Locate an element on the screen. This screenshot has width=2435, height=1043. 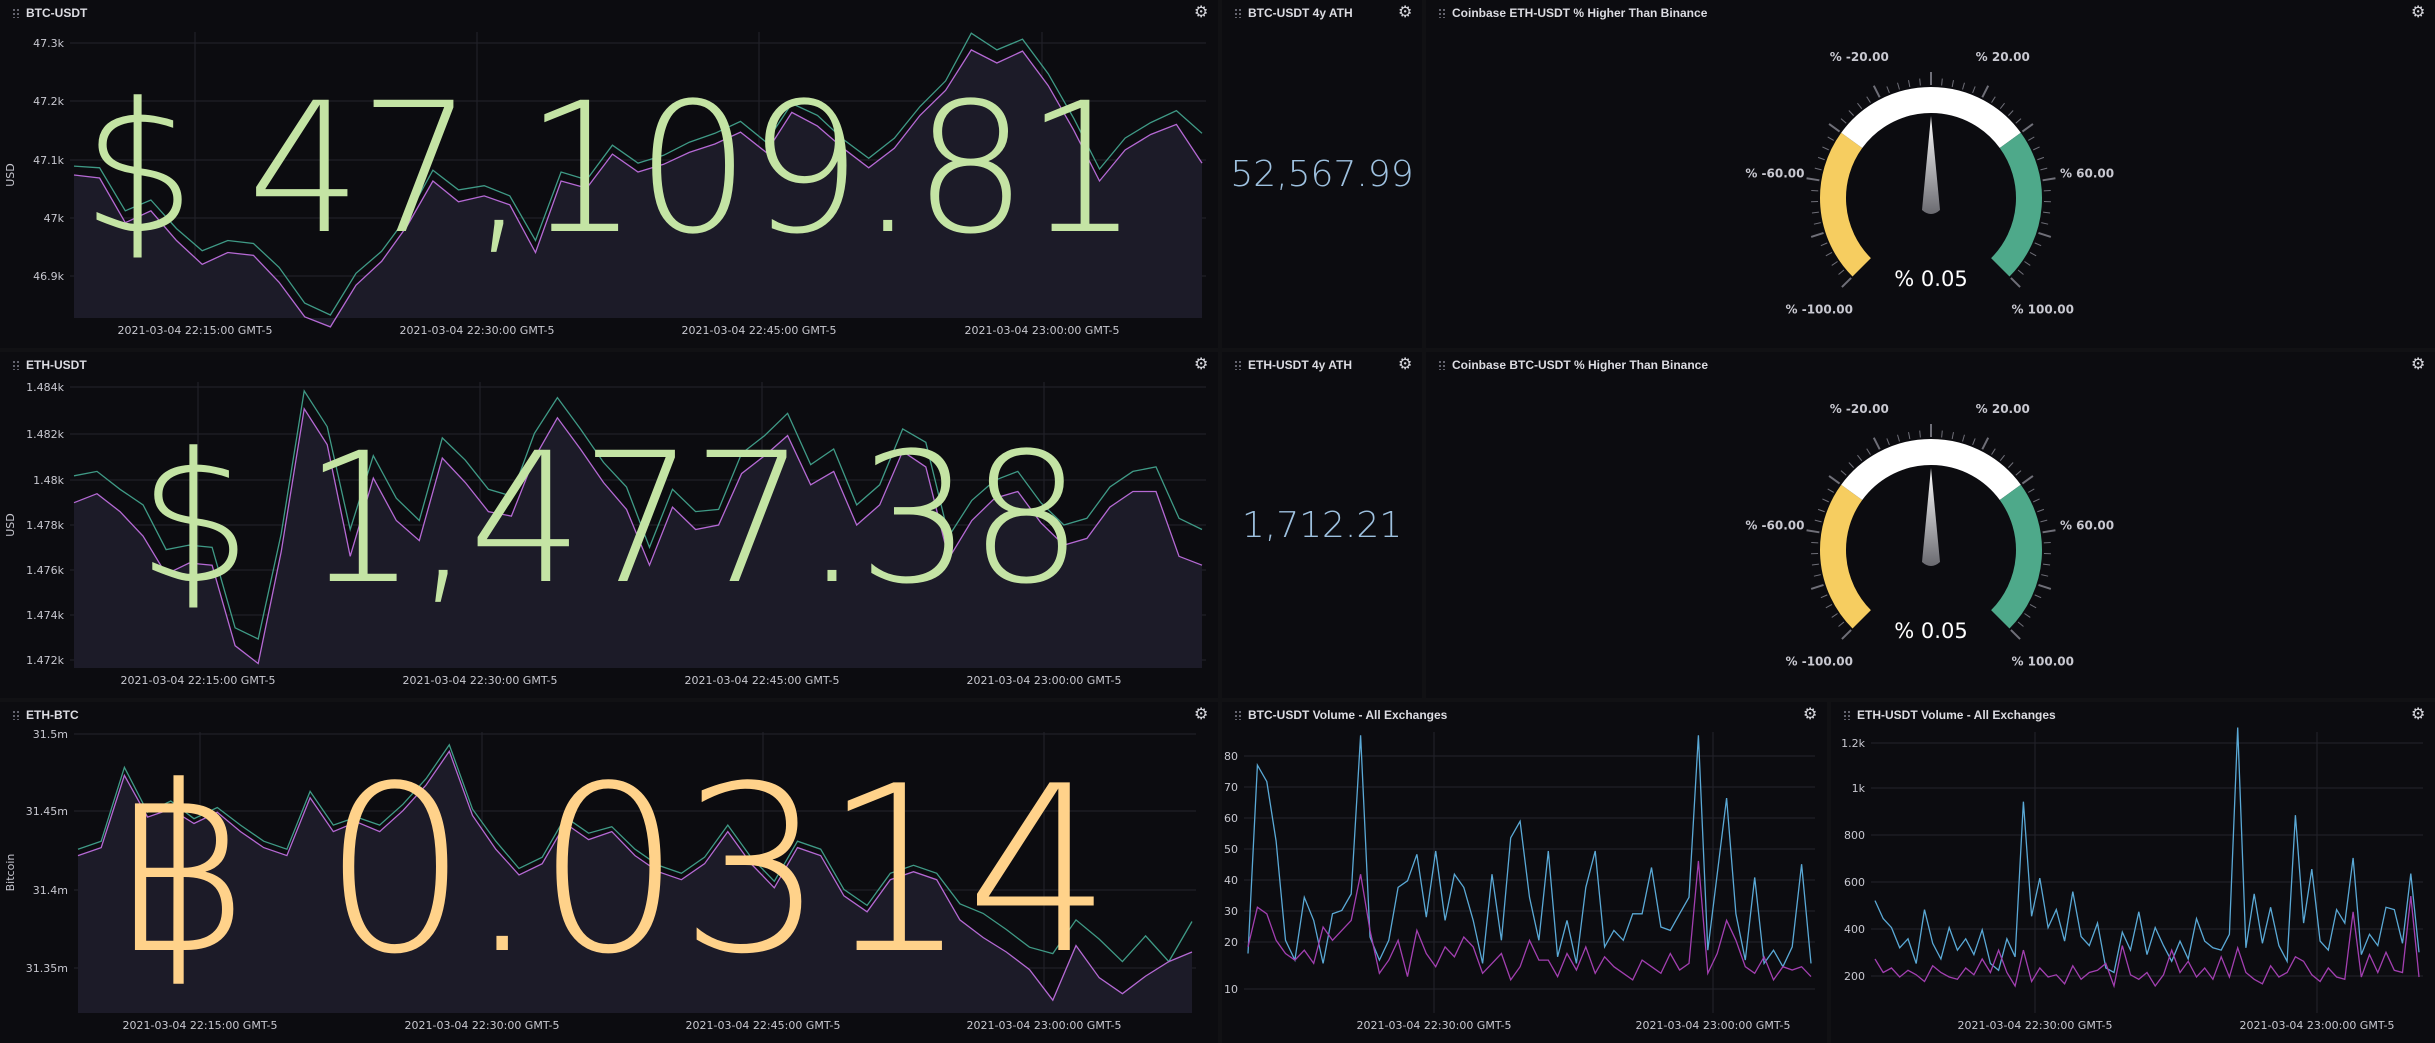
y-axis-label: USD is located at coordinates (10, 175).